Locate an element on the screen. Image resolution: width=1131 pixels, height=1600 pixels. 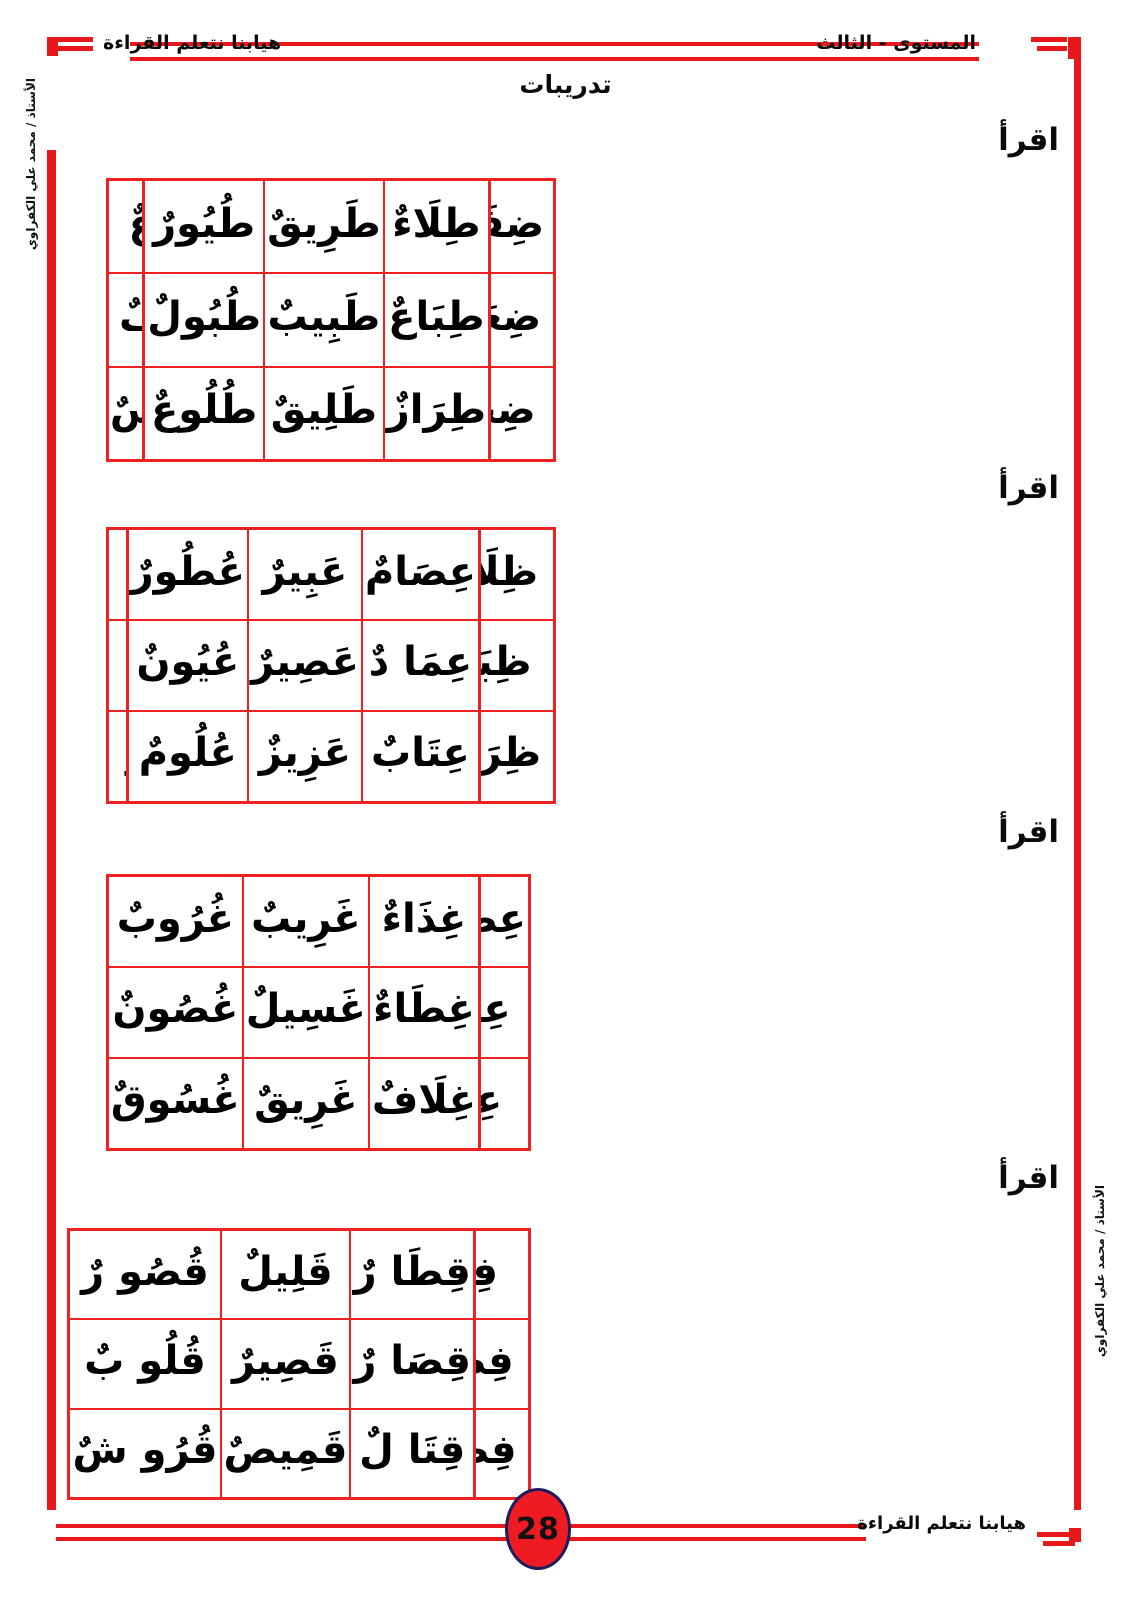
word-cell: عَزِيزٌ is located at coordinates (304, 756).